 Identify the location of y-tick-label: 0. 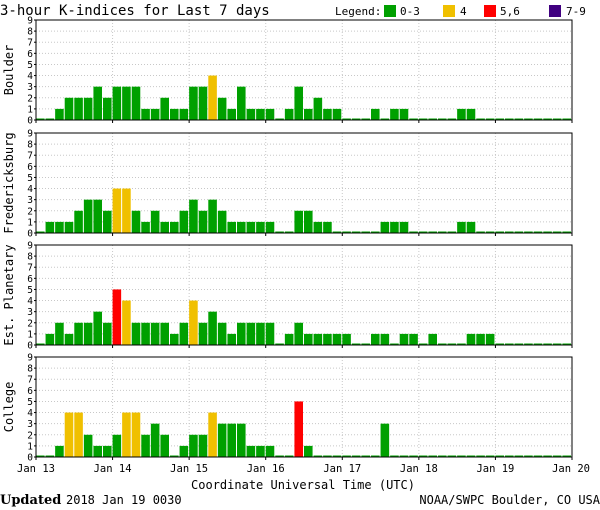
(30, 234).